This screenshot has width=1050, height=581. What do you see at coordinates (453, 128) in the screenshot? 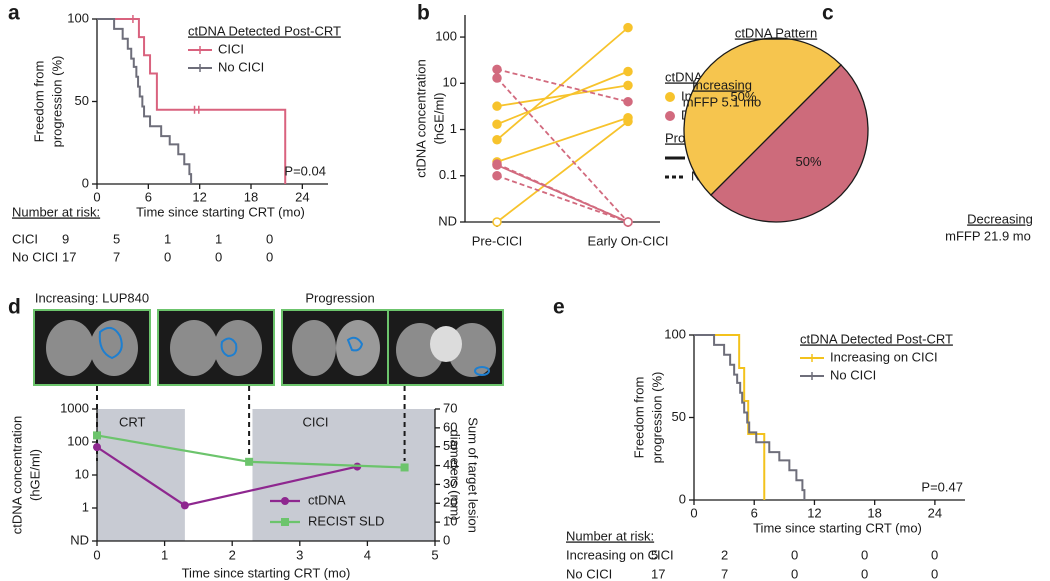
I see `y-tick-label: 1` at bounding box center [453, 128].